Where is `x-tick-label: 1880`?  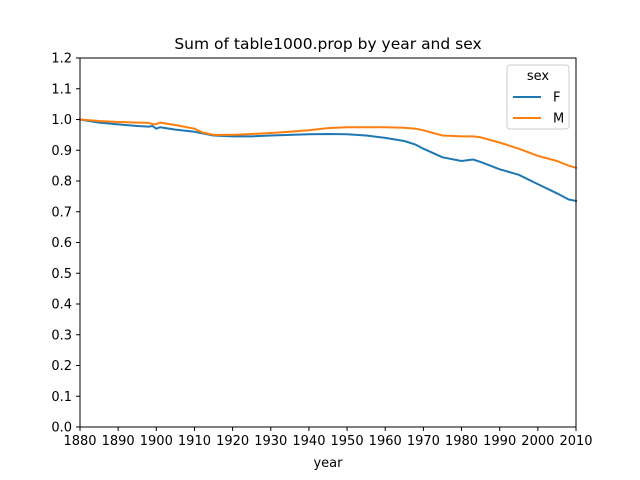
x-tick-label: 1880 is located at coordinates (79, 441).